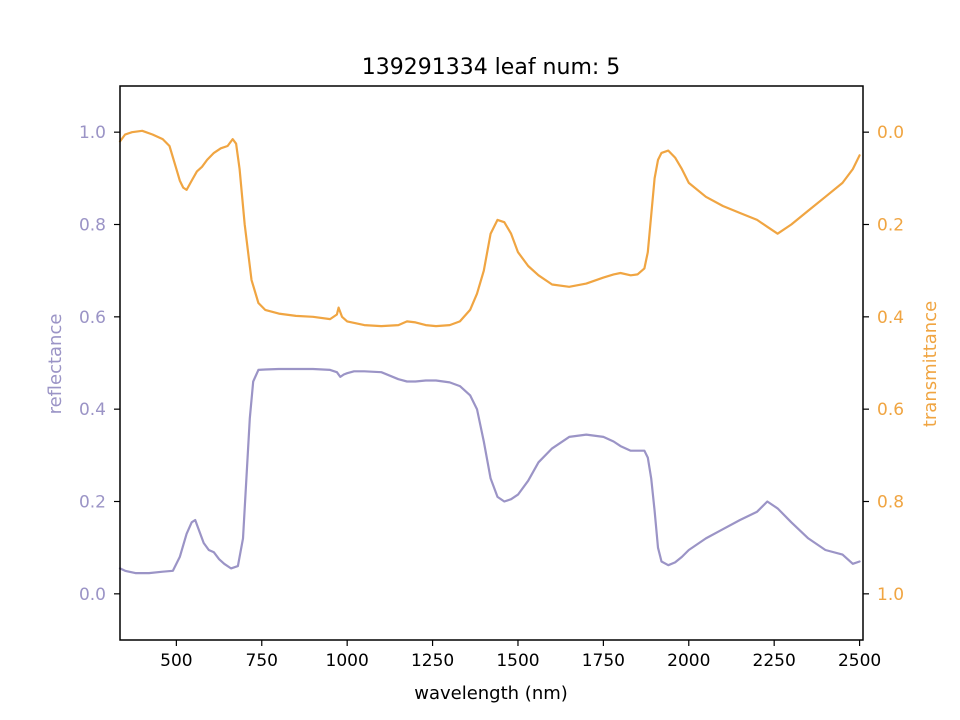 This screenshot has height=720, width=960. Describe the element at coordinates (432, 661) in the screenshot. I see `x-tick-label: 1250` at that location.